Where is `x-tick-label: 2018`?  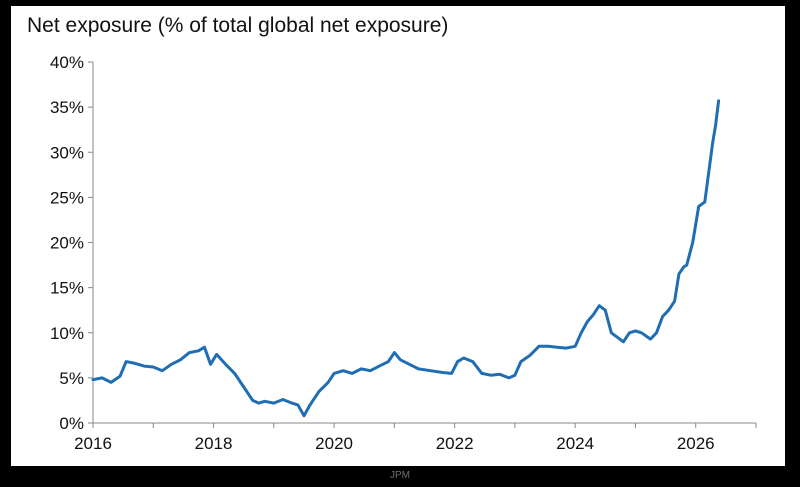
x-tick-label: 2018 is located at coordinates (214, 443).